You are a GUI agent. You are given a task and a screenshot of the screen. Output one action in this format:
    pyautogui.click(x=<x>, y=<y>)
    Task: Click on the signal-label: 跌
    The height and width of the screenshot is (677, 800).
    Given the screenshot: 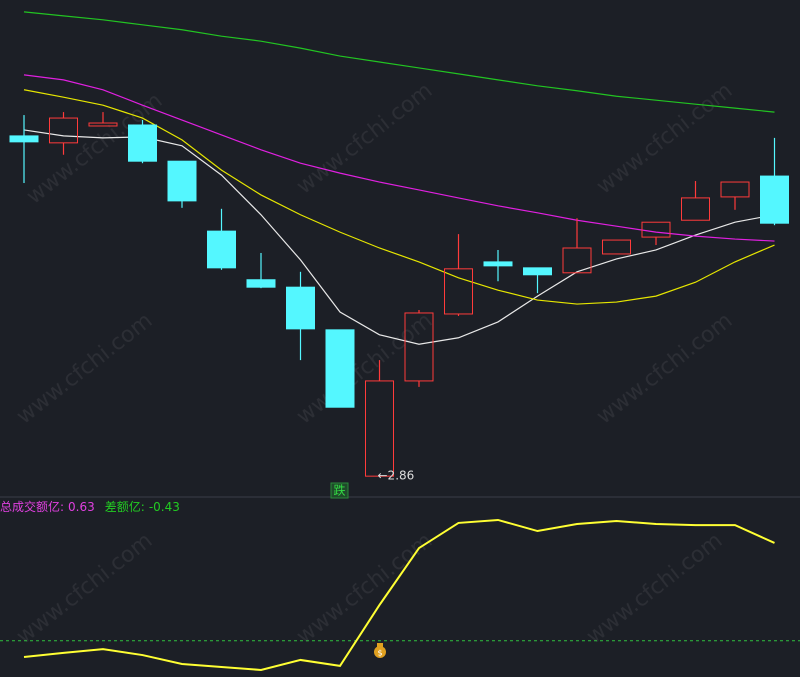 What is the action you would take?
    pyautogui.click(x=339, y=490)
    